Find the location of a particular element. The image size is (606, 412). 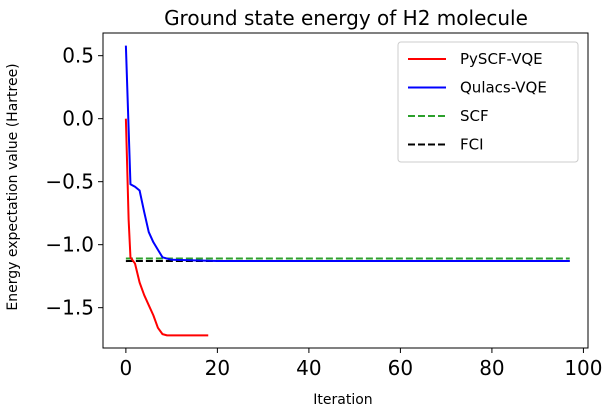

chart-title: Ground state energy of H2 molecule is located at coordinates (346, 18).